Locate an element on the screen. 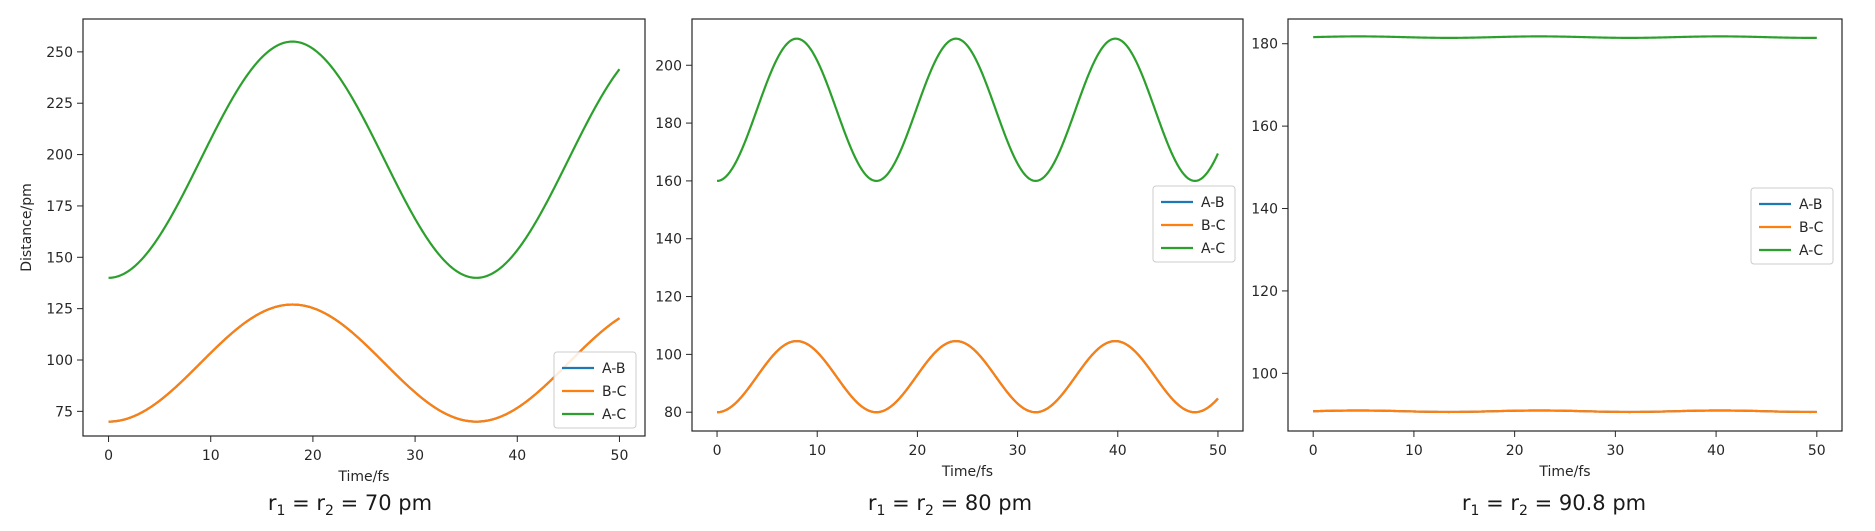 This screenshot has height=531, width=1875. chart-caption: r1 = r2 = 90.8 pm is located at coordinates (1554, 505).